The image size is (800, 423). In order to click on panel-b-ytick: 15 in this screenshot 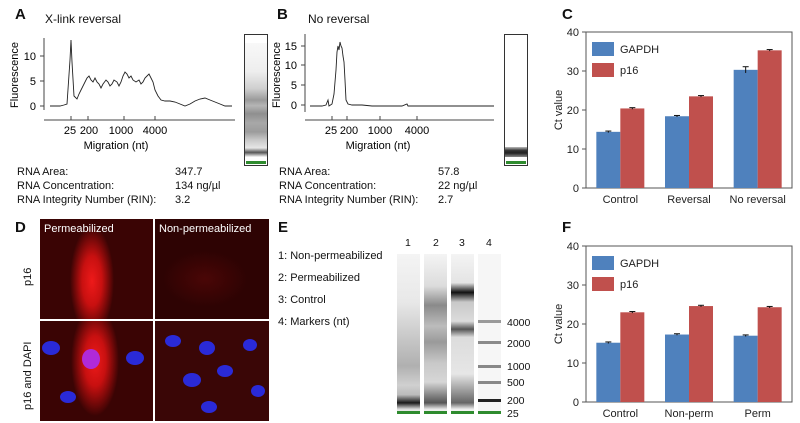, I will do `click(291, 47)`.